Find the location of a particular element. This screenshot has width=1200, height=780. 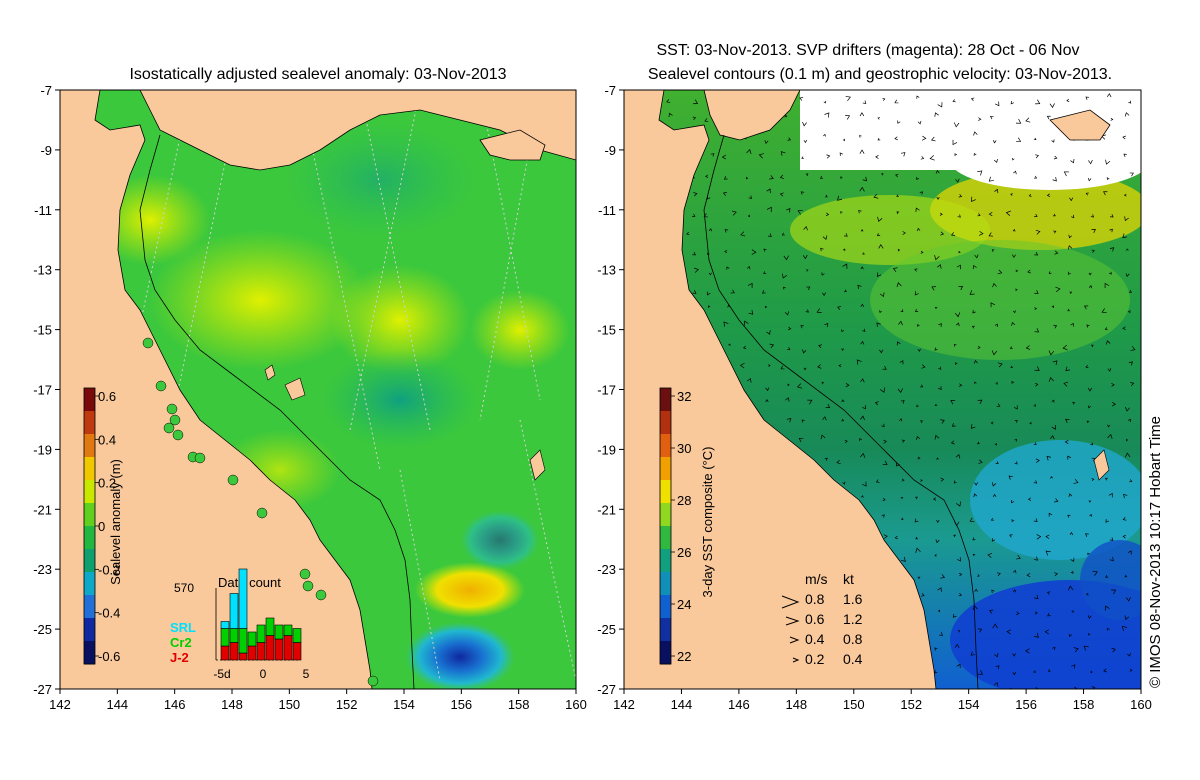

x-tick-label: 142 is located at coordinates (624, 704).